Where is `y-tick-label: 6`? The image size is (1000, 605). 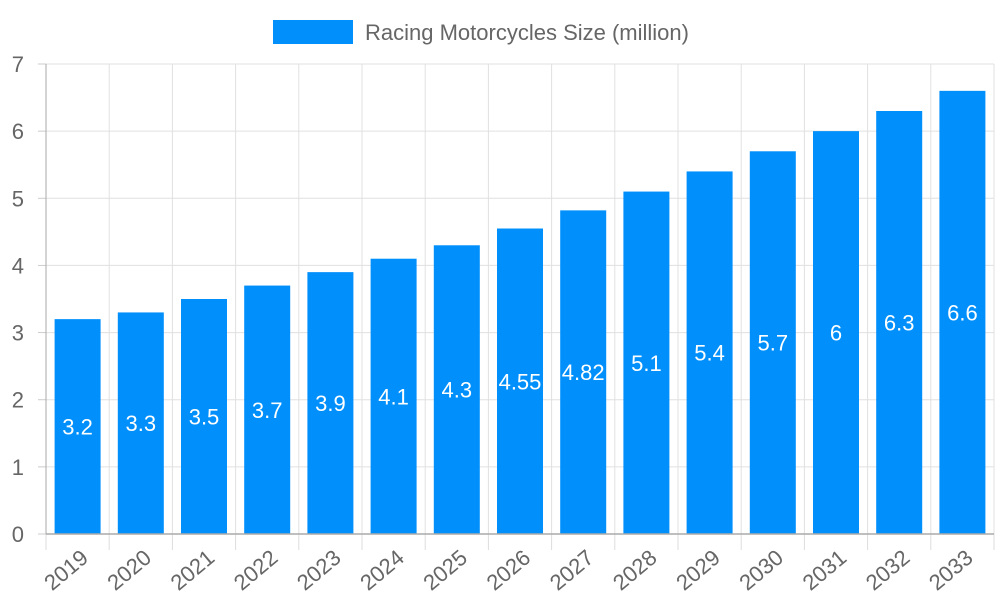 y-tick-label: 6 is located at coordinates (18, 131).